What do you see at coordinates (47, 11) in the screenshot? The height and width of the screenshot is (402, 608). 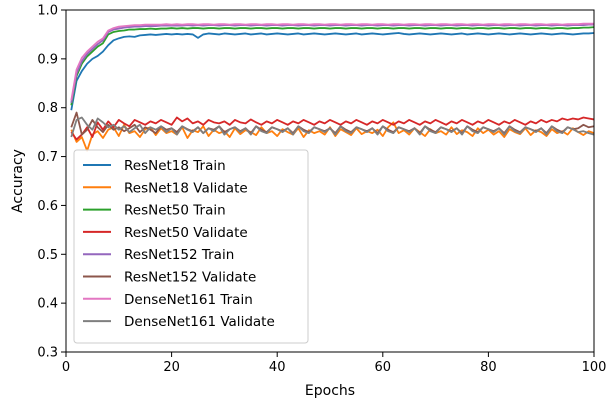 I see `y-tick-label: 1.0` at bounding box center [47, 11].